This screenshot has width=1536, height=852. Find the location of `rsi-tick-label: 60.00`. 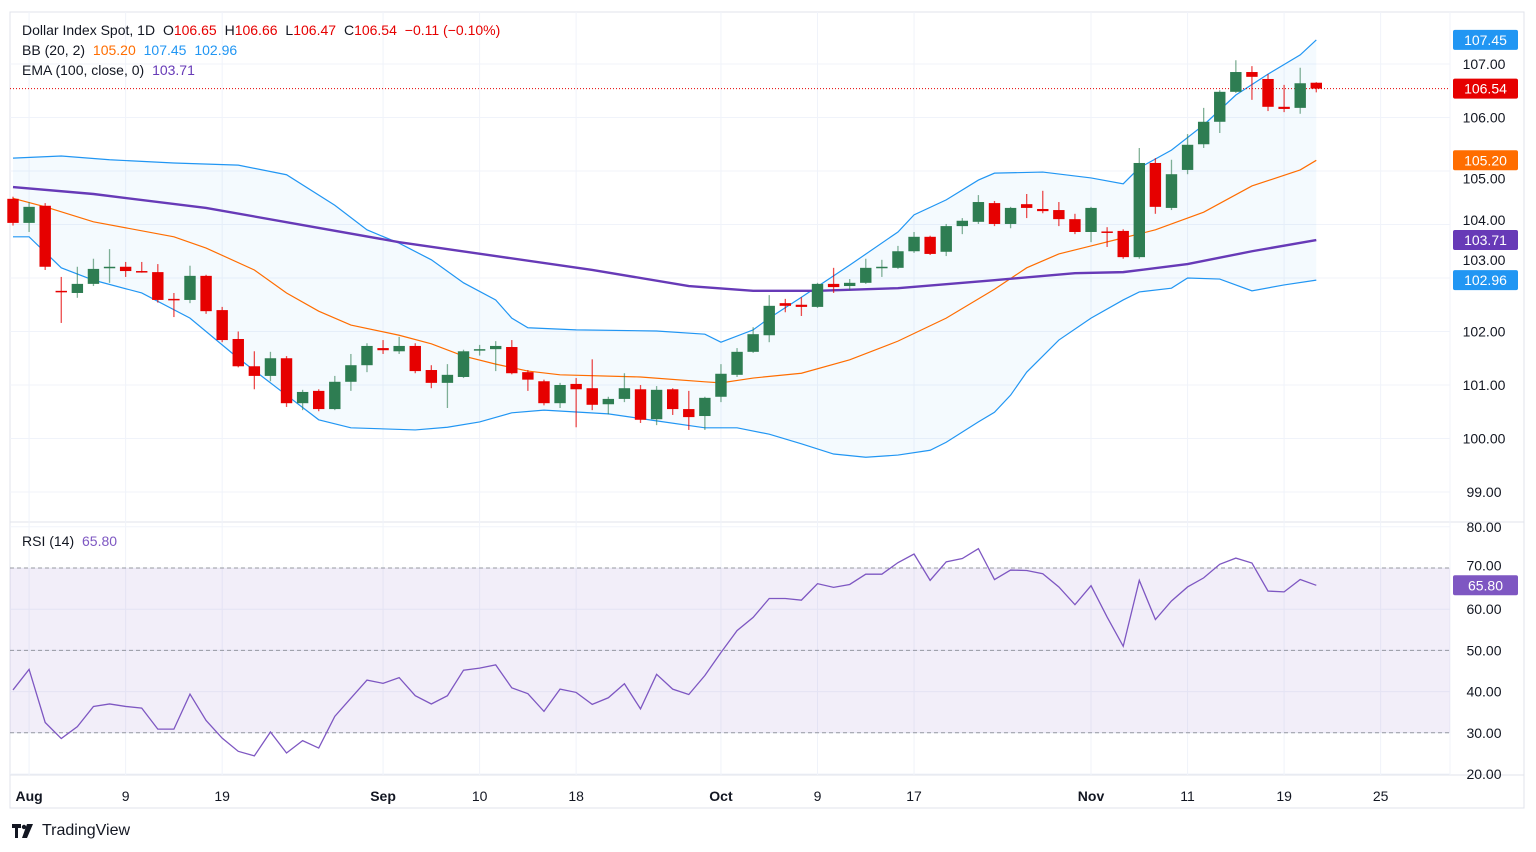

rsi-tick-label: 60.00 is located at coordinates (1483, 609).